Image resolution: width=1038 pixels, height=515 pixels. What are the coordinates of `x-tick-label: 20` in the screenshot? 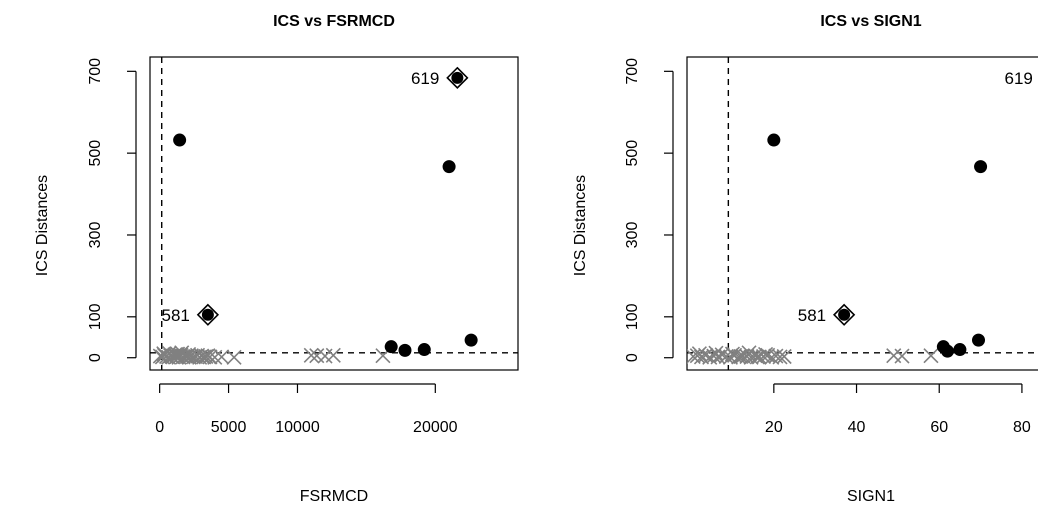 It's located at (774, 427).